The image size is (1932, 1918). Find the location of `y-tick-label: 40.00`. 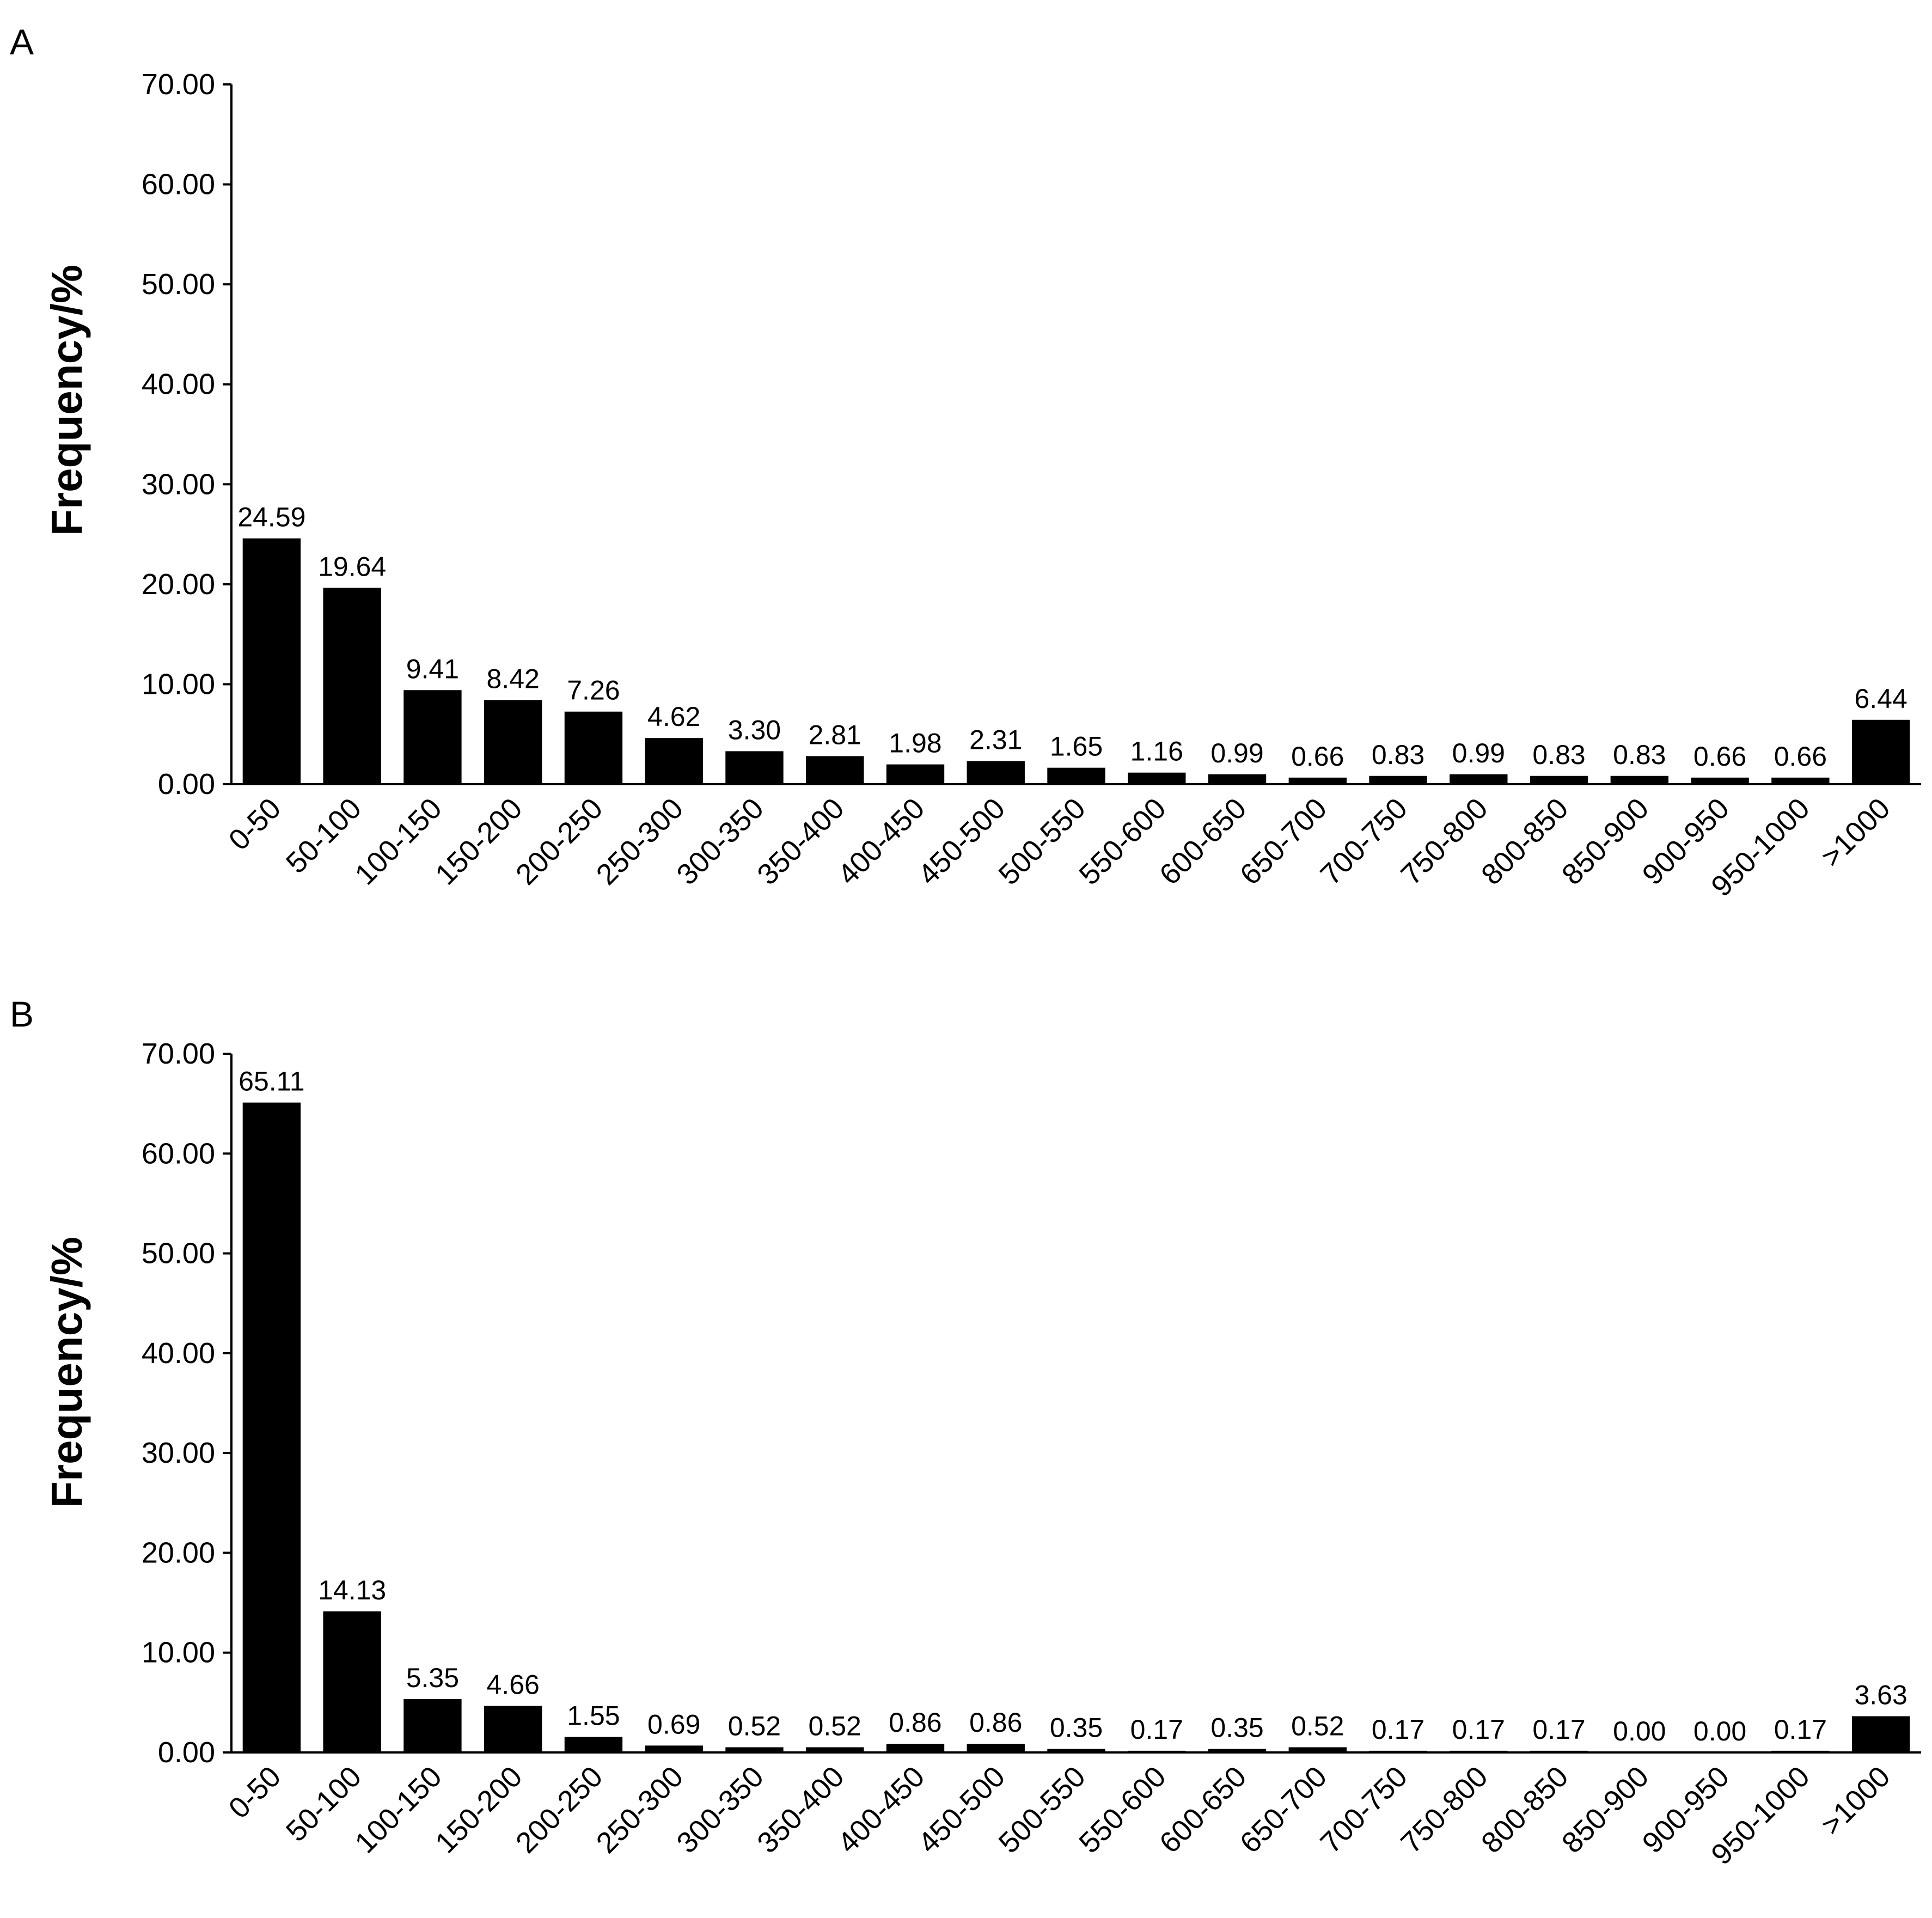

y-tick-label: 40.00 is located at coordinates (179, 1353).